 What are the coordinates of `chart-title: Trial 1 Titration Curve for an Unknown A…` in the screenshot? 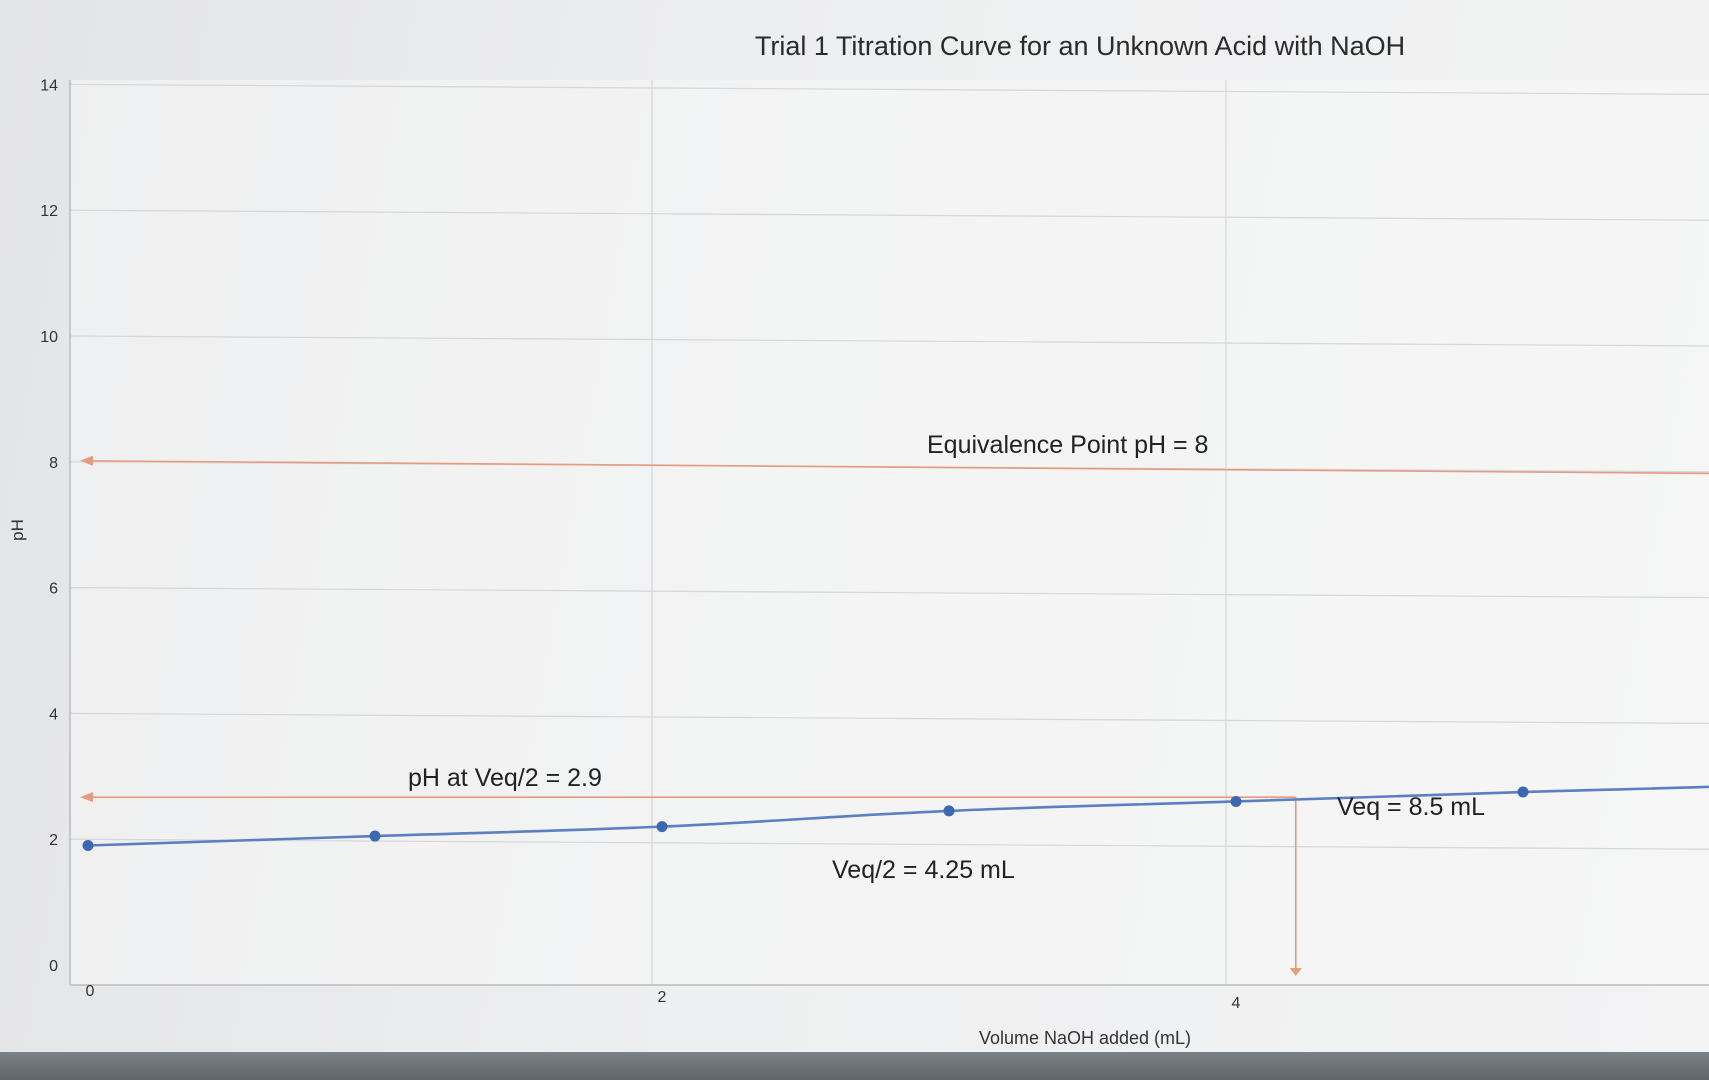 It's located at (1080, 46).